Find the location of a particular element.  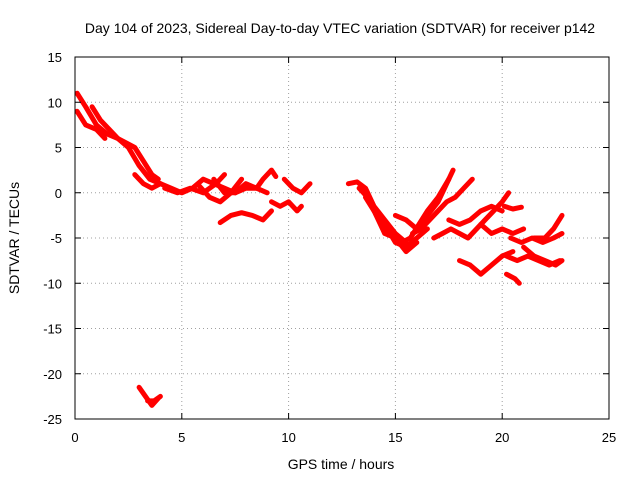

y-tick-label: 5 is located at coordinates (58, 148).